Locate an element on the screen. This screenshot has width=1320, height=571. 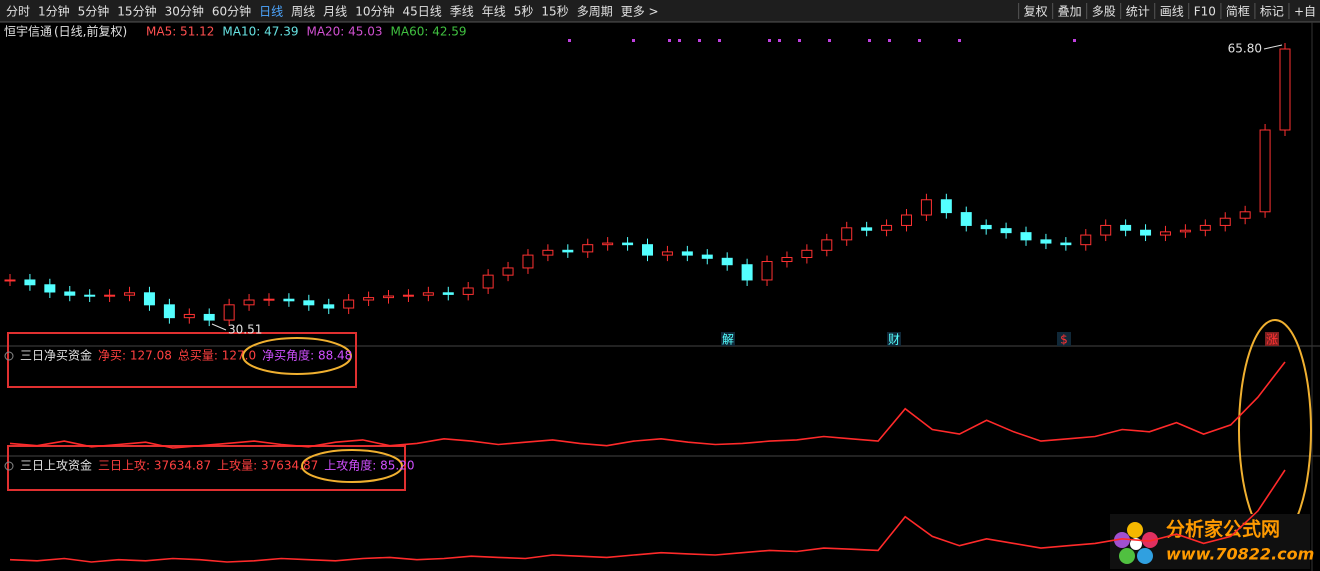
tool-button: 复权 is located at coordinates (1036, 12).